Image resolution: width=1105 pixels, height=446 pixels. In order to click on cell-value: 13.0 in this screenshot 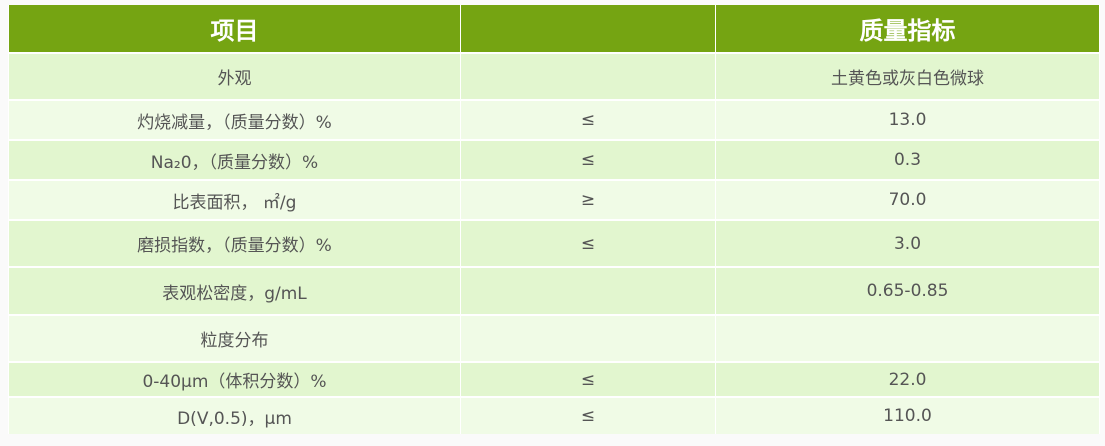, I will do `click(907, 119)`.